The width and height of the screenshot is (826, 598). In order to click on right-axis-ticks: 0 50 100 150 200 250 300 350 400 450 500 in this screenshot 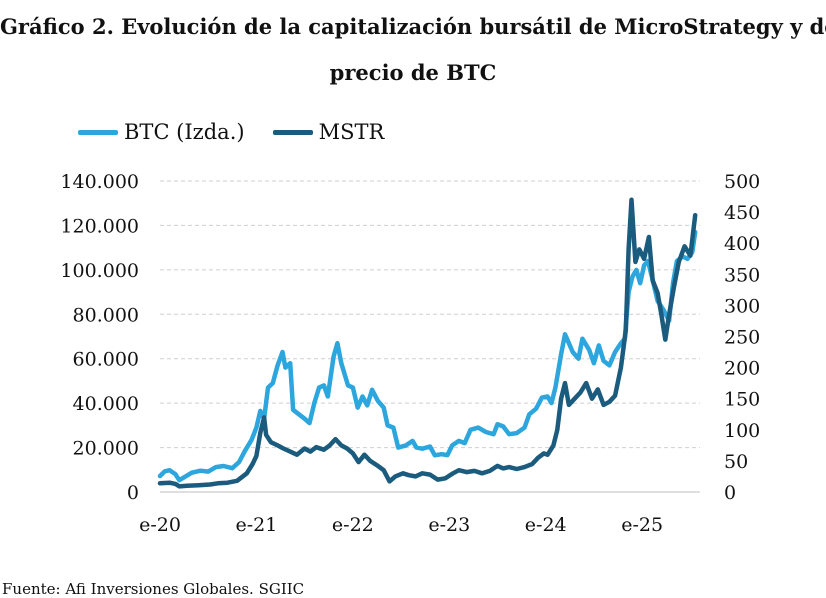, I will do `click(742, 337)`.